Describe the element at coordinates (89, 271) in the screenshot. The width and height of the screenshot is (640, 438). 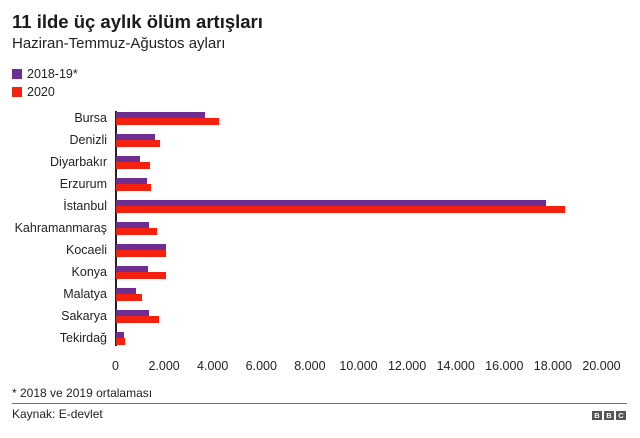
I see `category-label: Konya` at that location.